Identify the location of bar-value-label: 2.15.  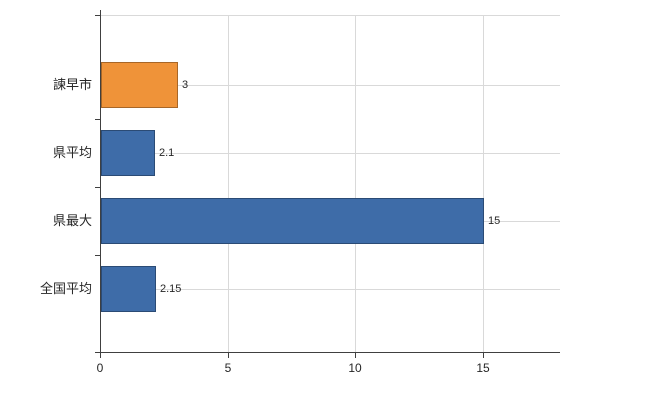
(171, 289).